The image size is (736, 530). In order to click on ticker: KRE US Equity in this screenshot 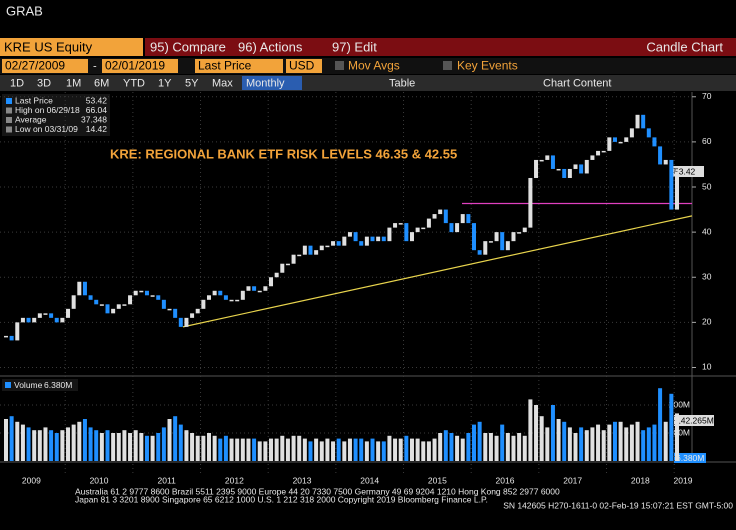, I will do `click(48, 46)`.